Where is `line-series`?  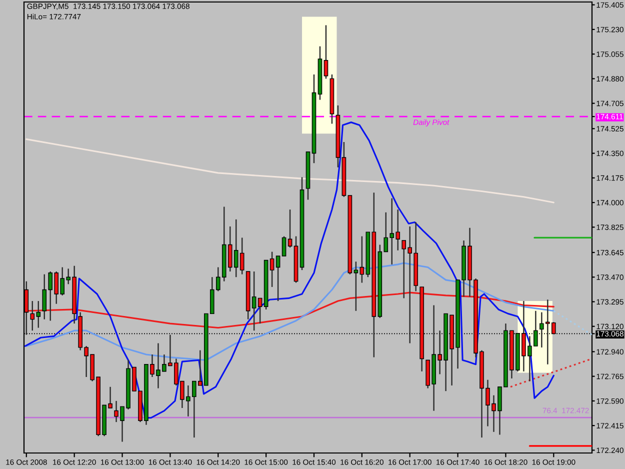
line-series is located at coordinates (290, 171).